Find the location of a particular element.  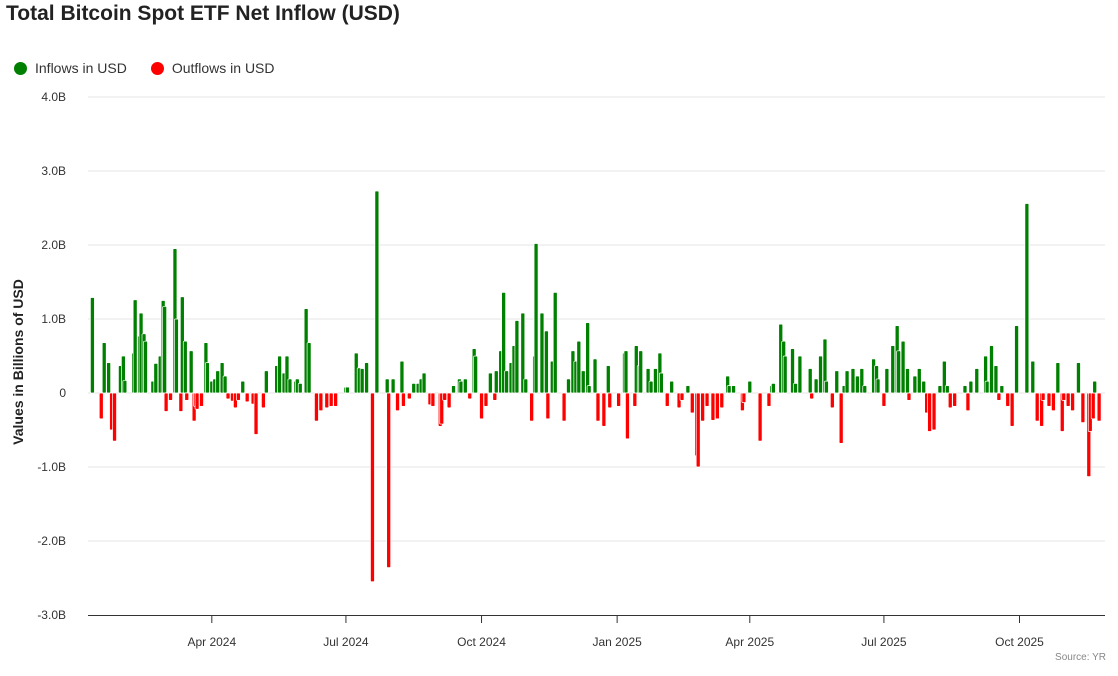

y-tick-label: 1.0B is located at coordinates (53, 319).